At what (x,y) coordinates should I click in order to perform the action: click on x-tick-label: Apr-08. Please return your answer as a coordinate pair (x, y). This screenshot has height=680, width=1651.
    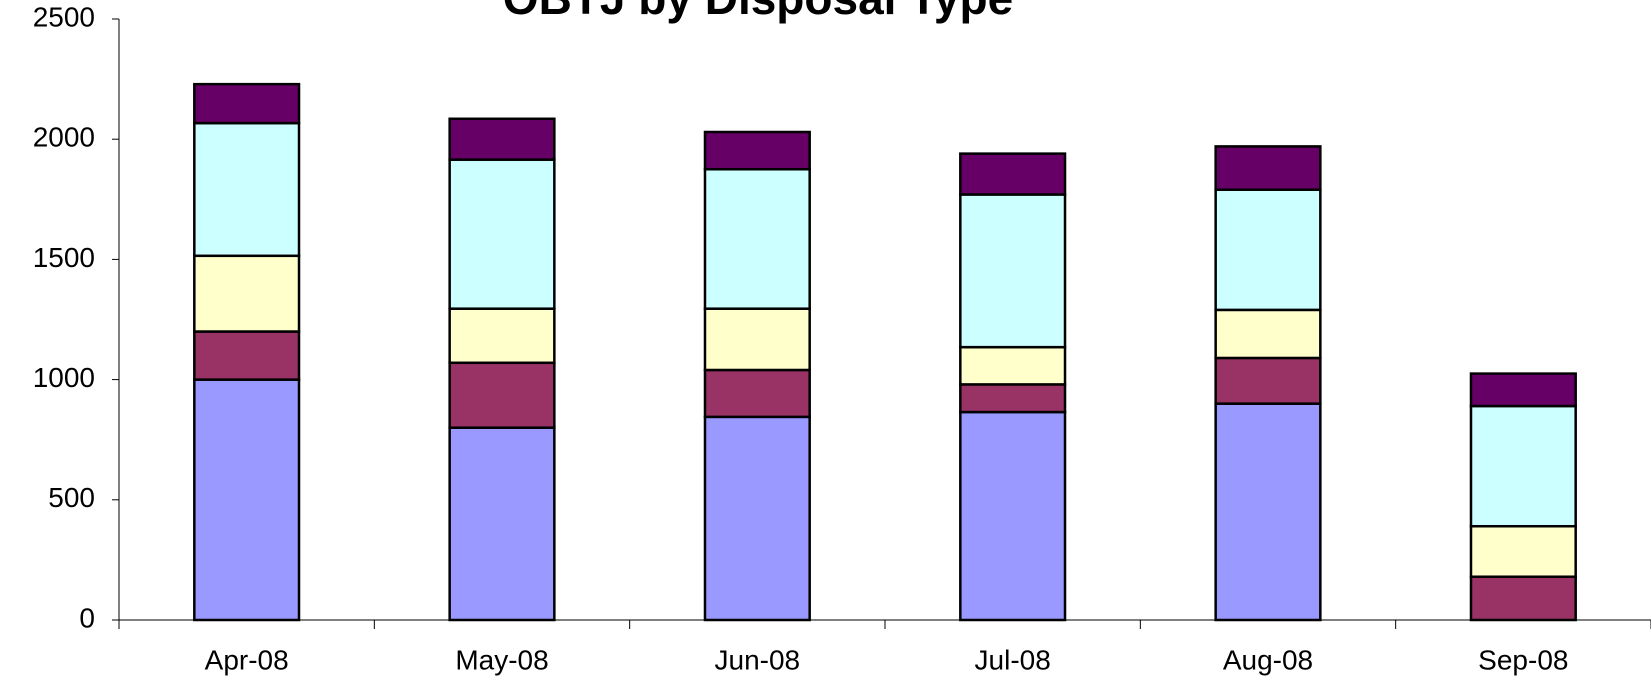
    Looking at the image, I should click on (247, 659).